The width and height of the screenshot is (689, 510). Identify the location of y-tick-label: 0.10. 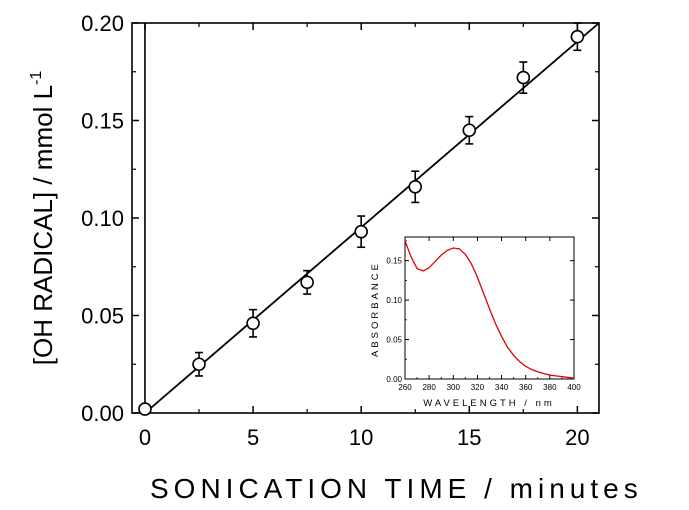
(102, 218).